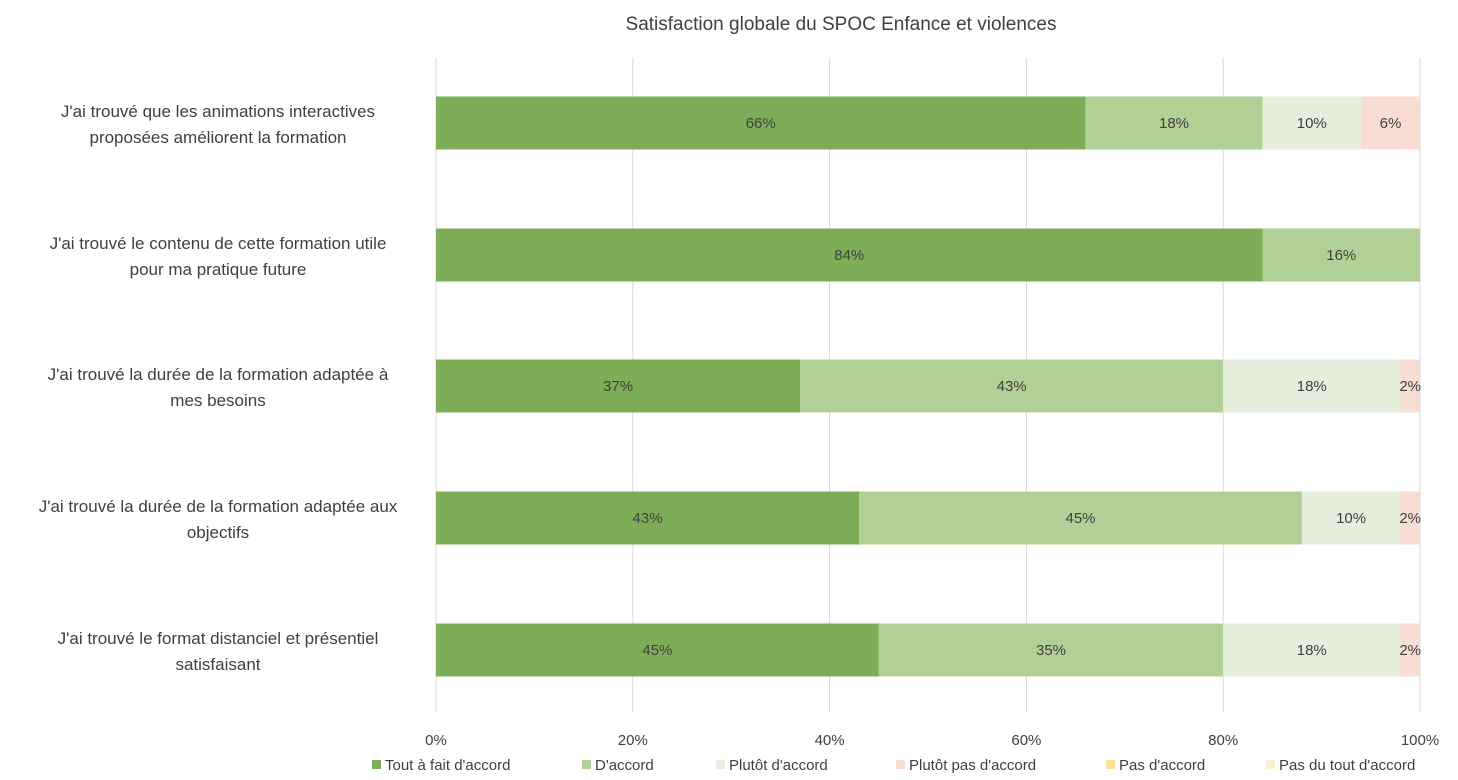 Image resolution: width=1458 pixels, height=780 pixels. What do you see at coordinates (624, 765) in the screenshot?
I see `legend-label: D'accord` at bounding box center [624, 765].